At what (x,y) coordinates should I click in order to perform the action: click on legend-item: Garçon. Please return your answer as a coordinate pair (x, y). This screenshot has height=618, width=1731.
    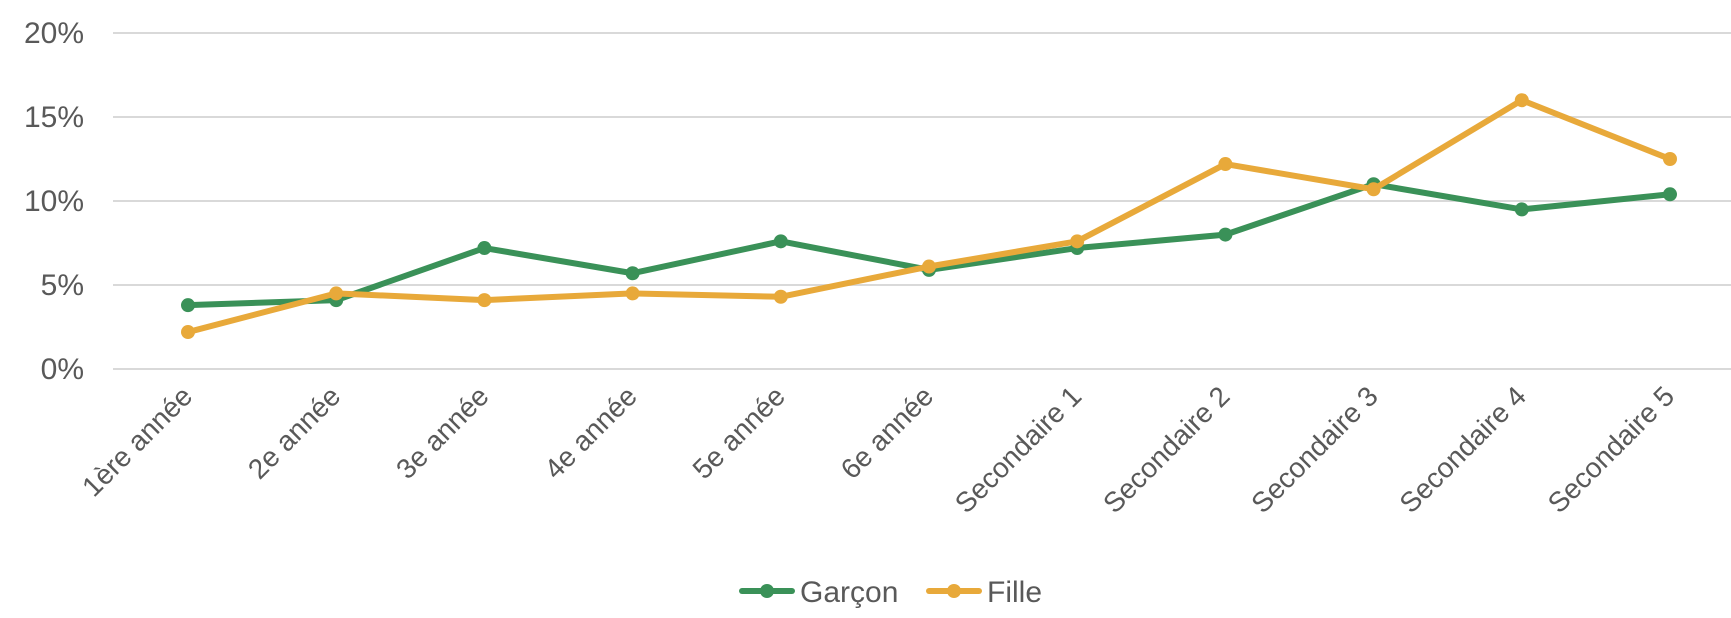
    Looking at the image, I should click on (818, 592).